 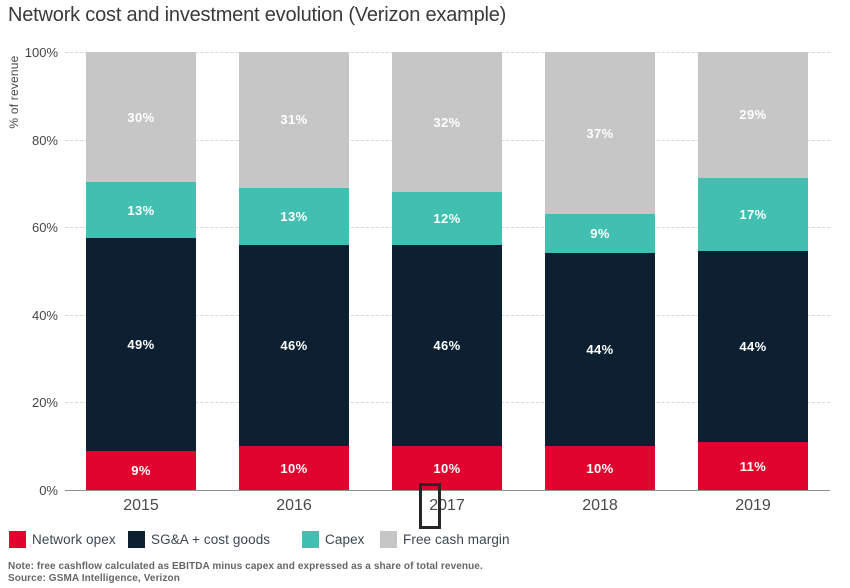 I want to click on bar-segment-2015-free-cash-margin: 30%, so click(x=141, y=117).